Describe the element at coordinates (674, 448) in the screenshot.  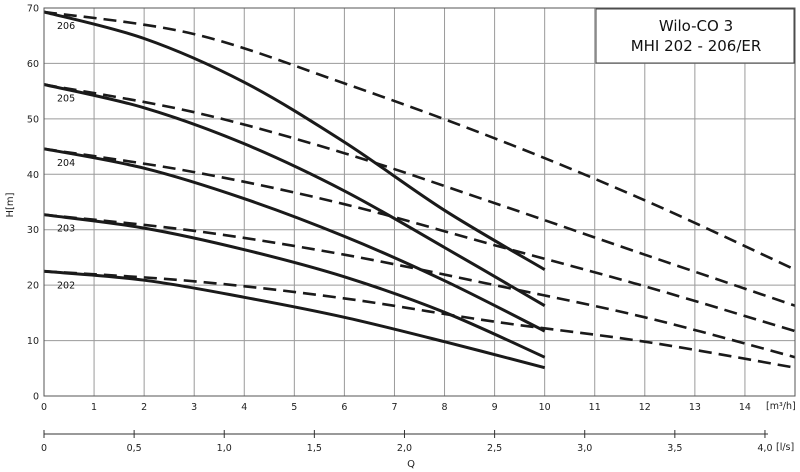
I see `secondary-tick-label: 3,5` at that location.